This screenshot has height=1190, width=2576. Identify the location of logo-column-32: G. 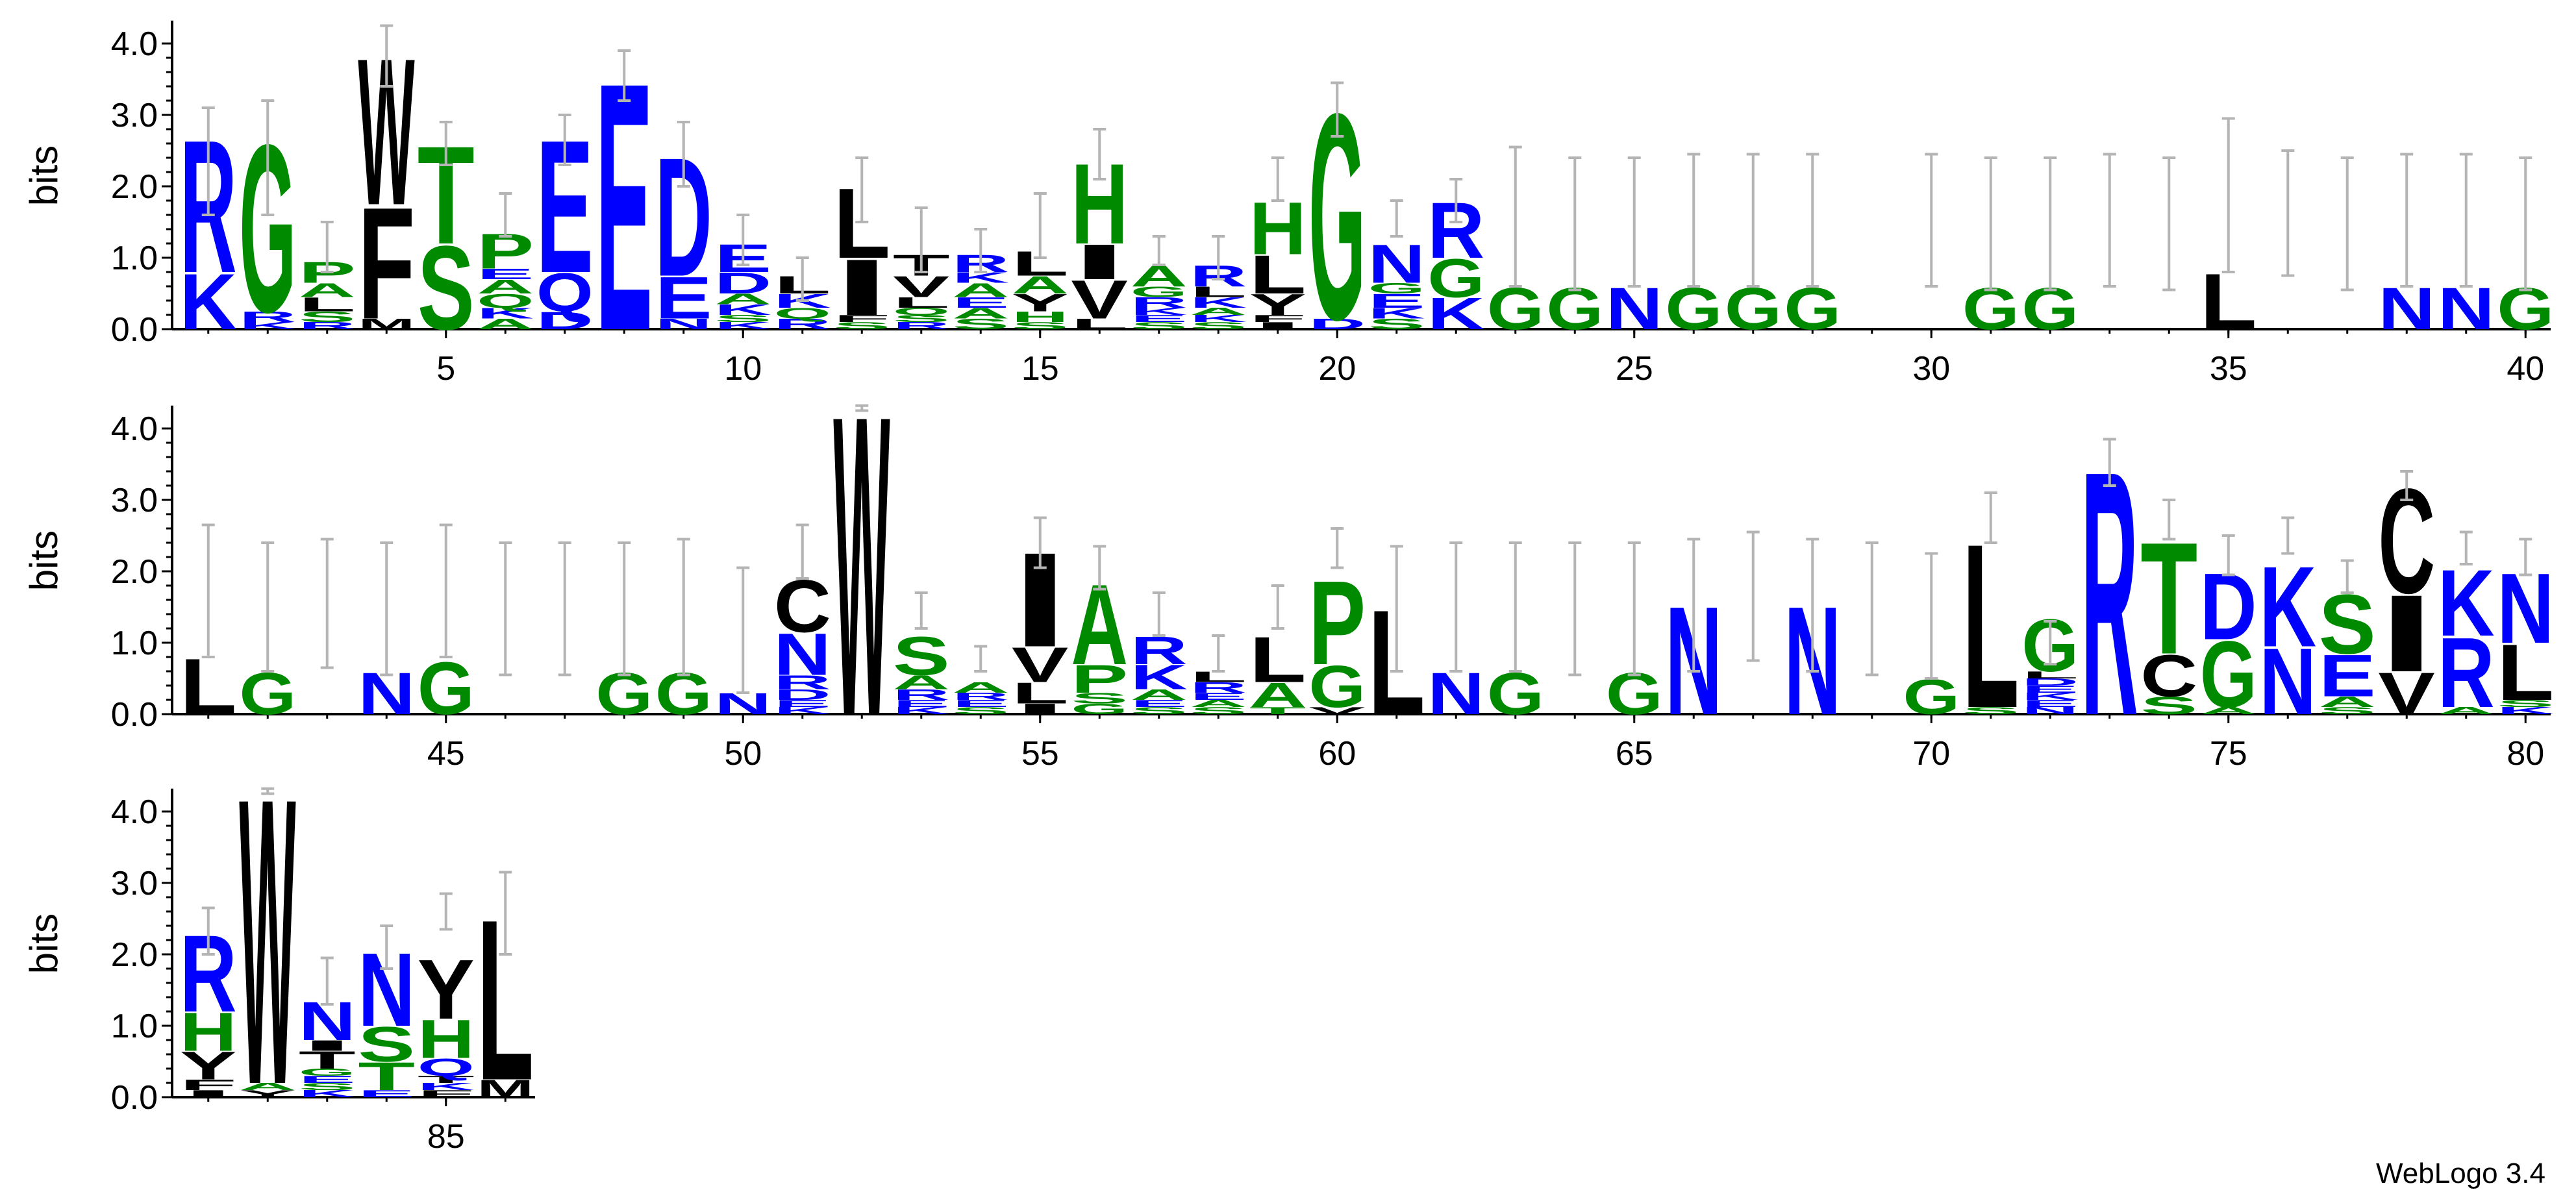
(2050, 249).